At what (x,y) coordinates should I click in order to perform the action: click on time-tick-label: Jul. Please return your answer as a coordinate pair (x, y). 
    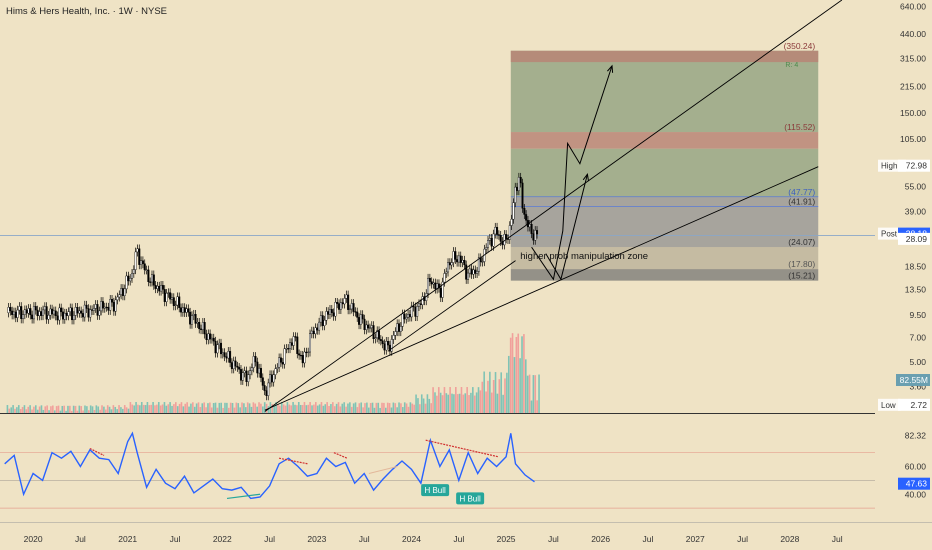
    Looking at the image, I should click on (742, 539).